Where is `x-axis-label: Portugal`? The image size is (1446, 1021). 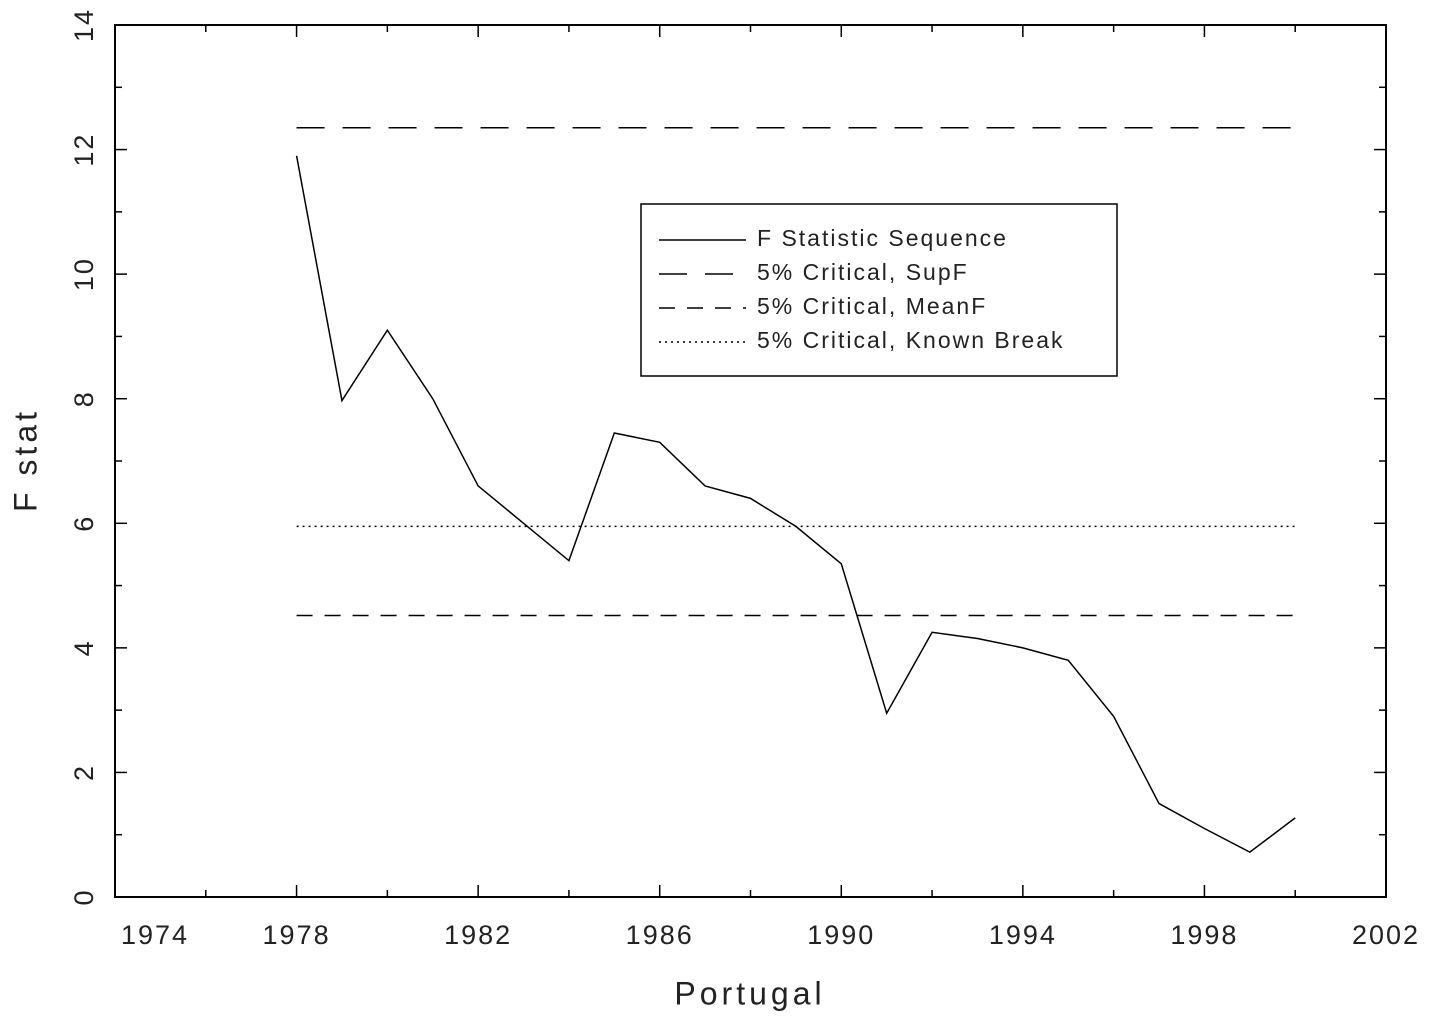
x-axis-label: Portugal is located at coordinates (749, 993).